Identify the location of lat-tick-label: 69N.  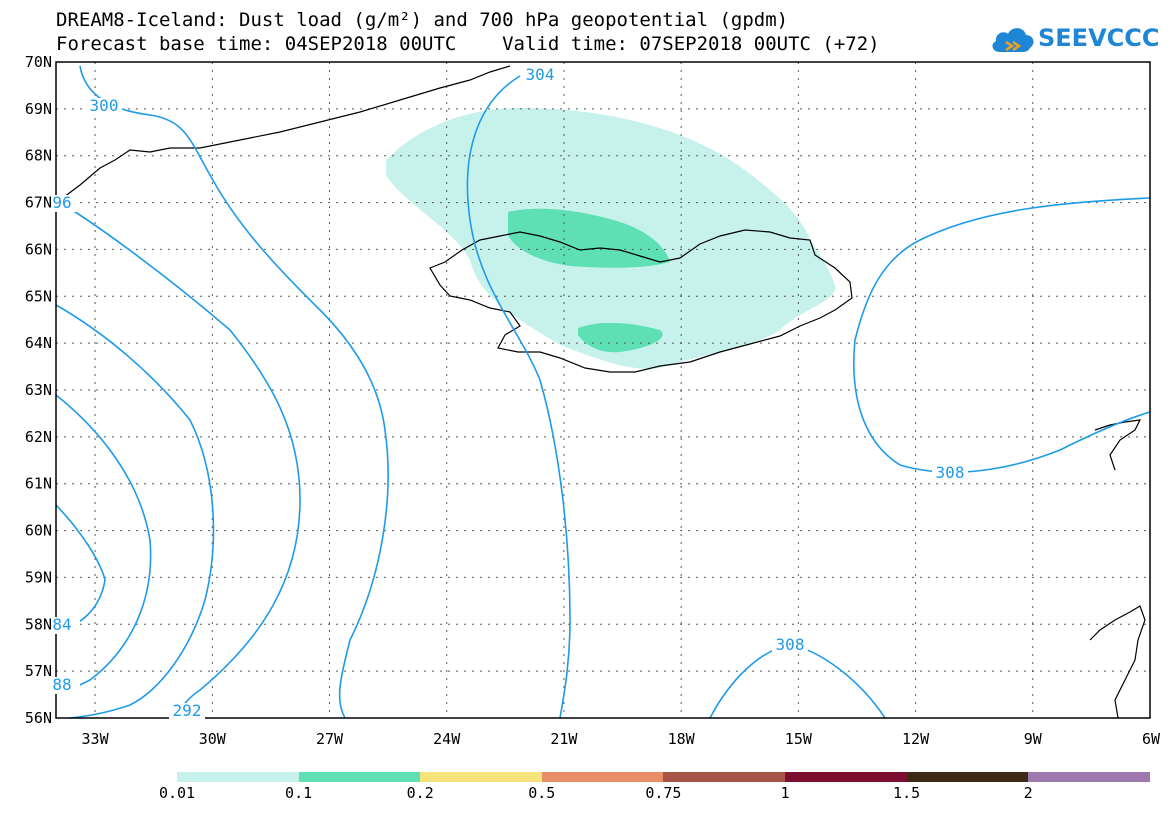
(38, 109).